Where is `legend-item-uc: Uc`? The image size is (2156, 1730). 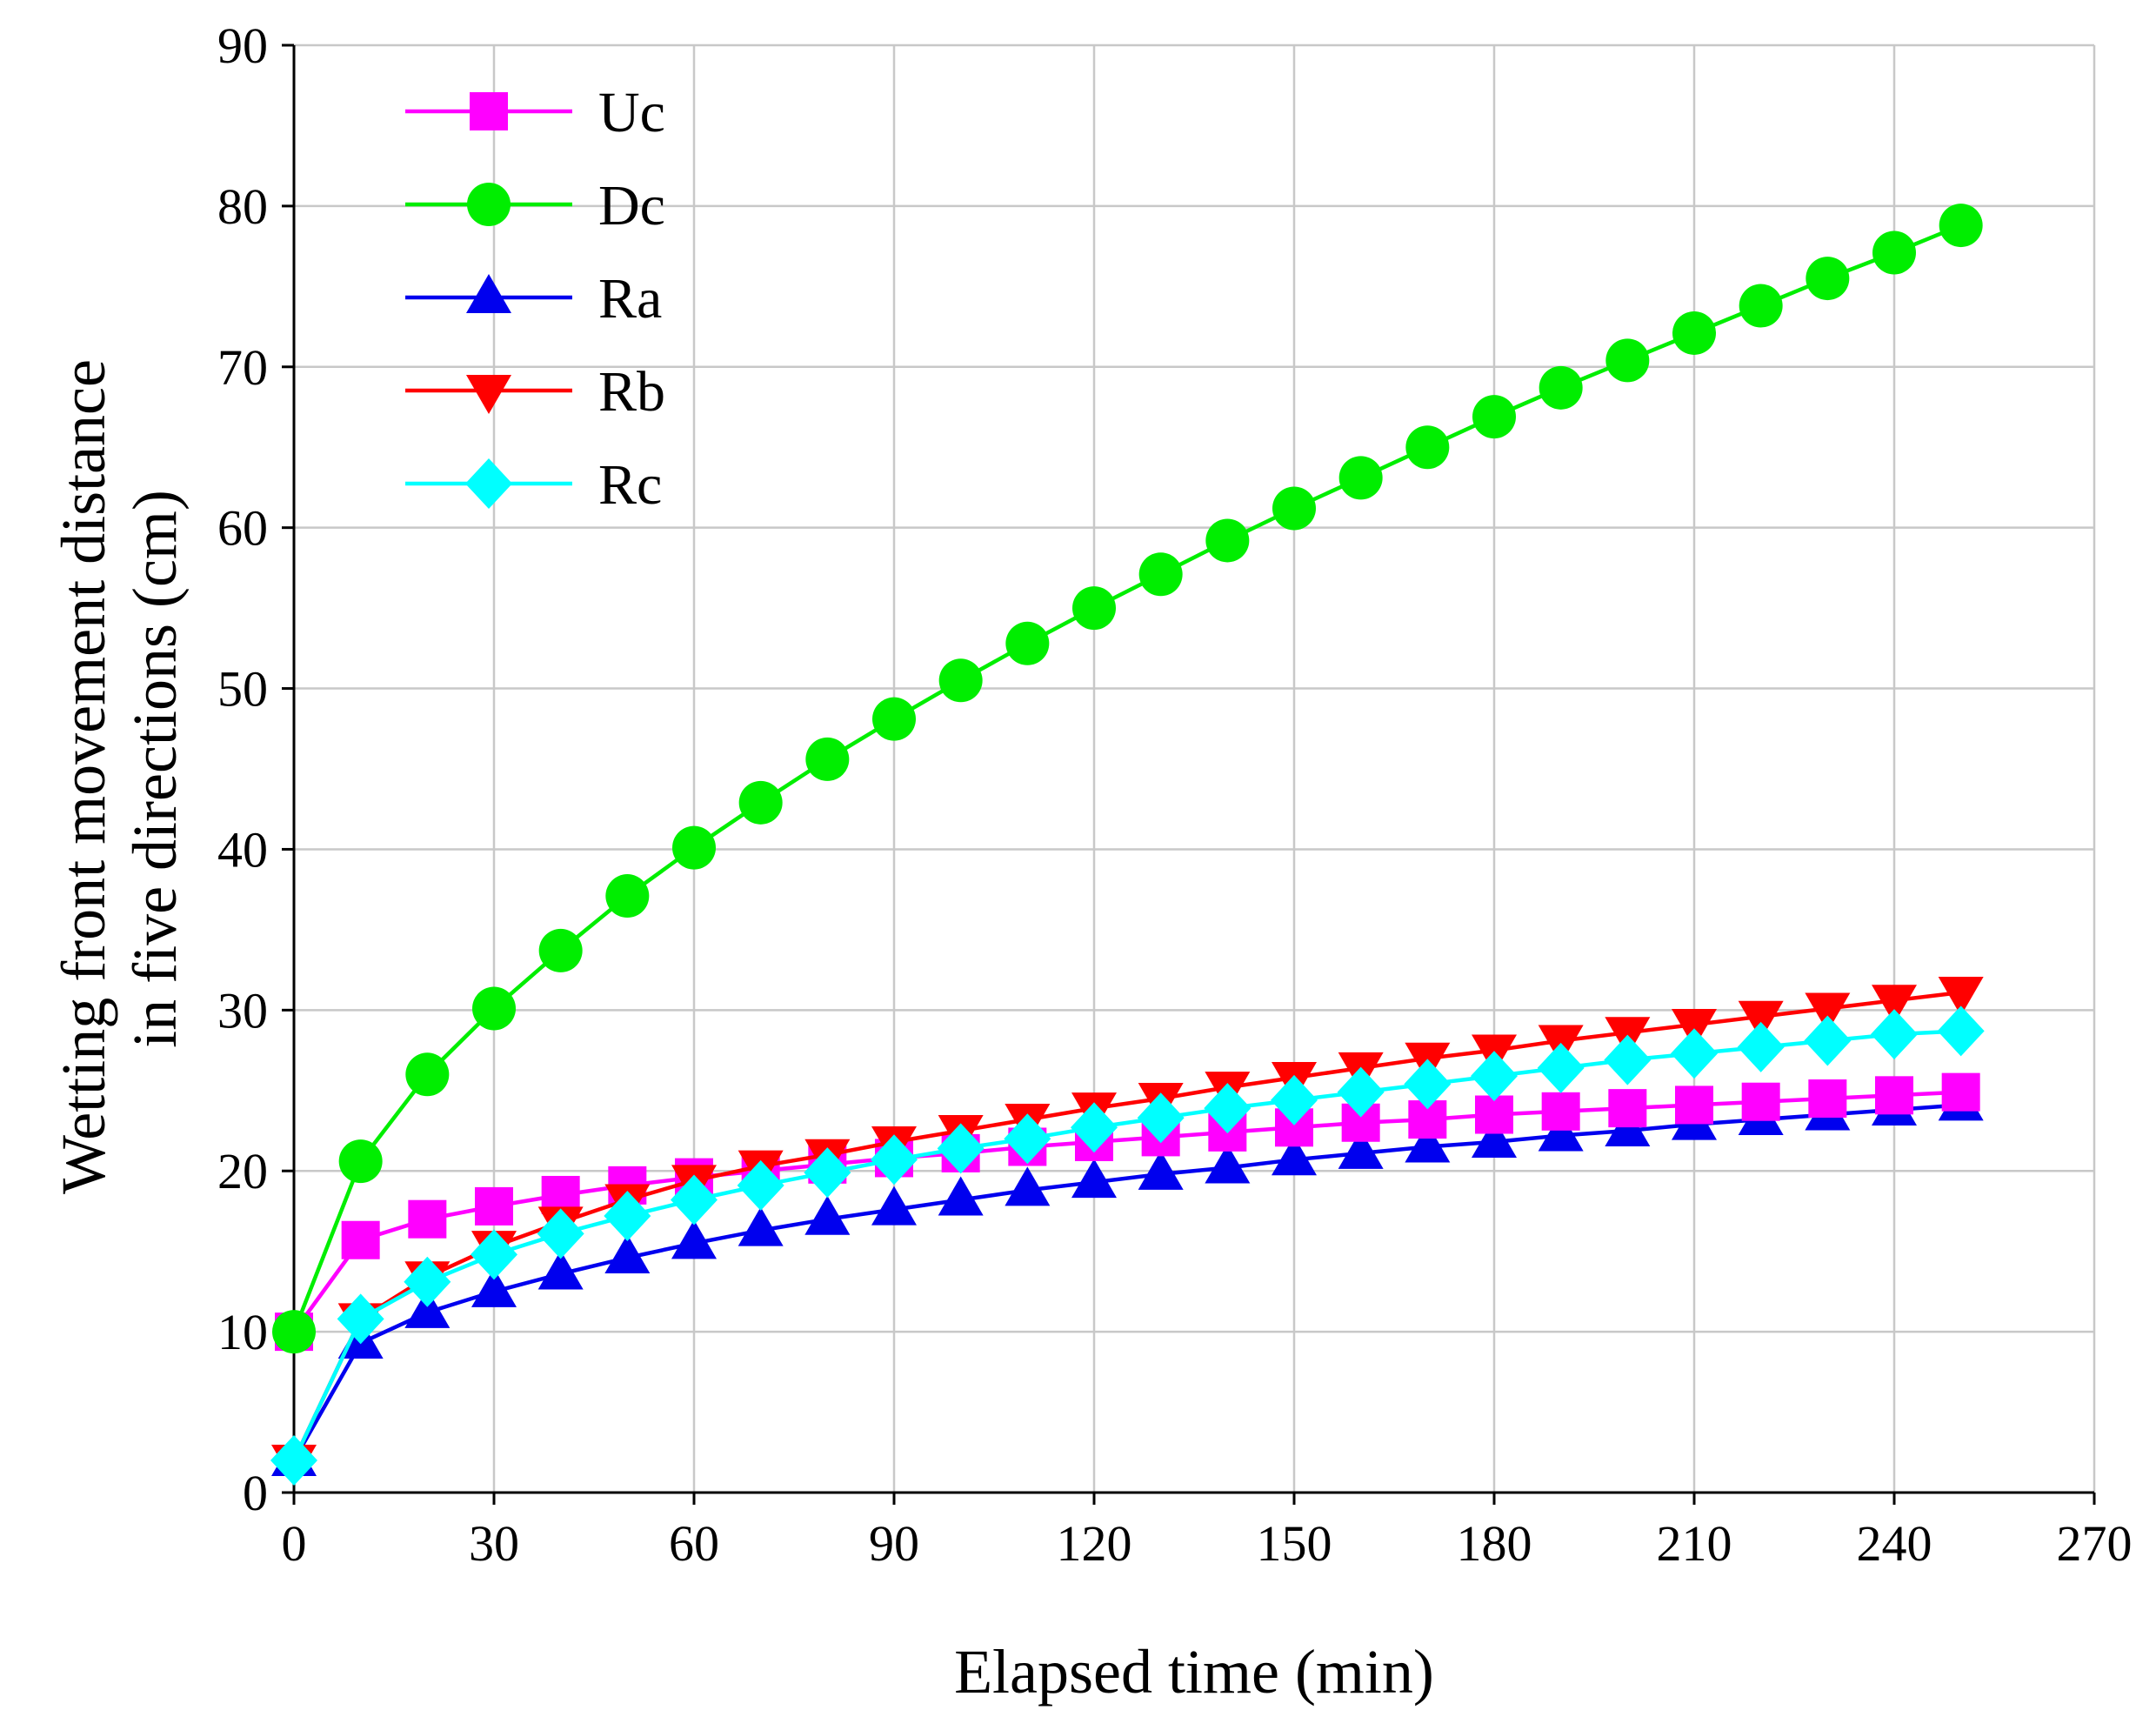 legend-item-uc: Uc is located at coordinates (535, 113).